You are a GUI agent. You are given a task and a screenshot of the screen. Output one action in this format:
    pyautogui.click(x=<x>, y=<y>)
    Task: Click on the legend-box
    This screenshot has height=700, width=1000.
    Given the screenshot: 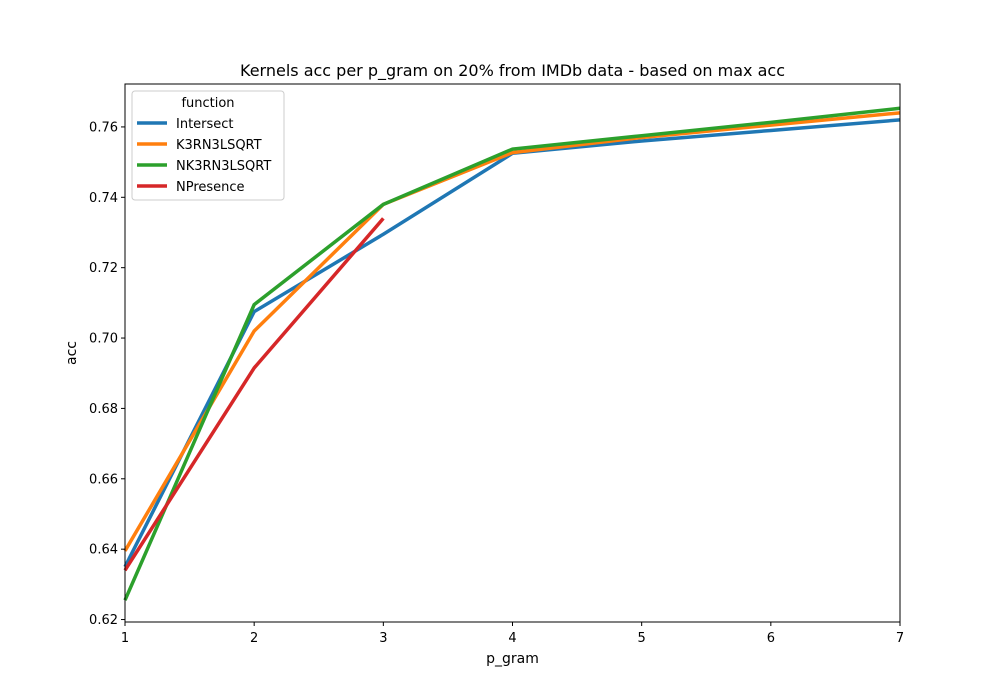 What is the action you would take?
    pyautogui.click(x=208, y=145)
    